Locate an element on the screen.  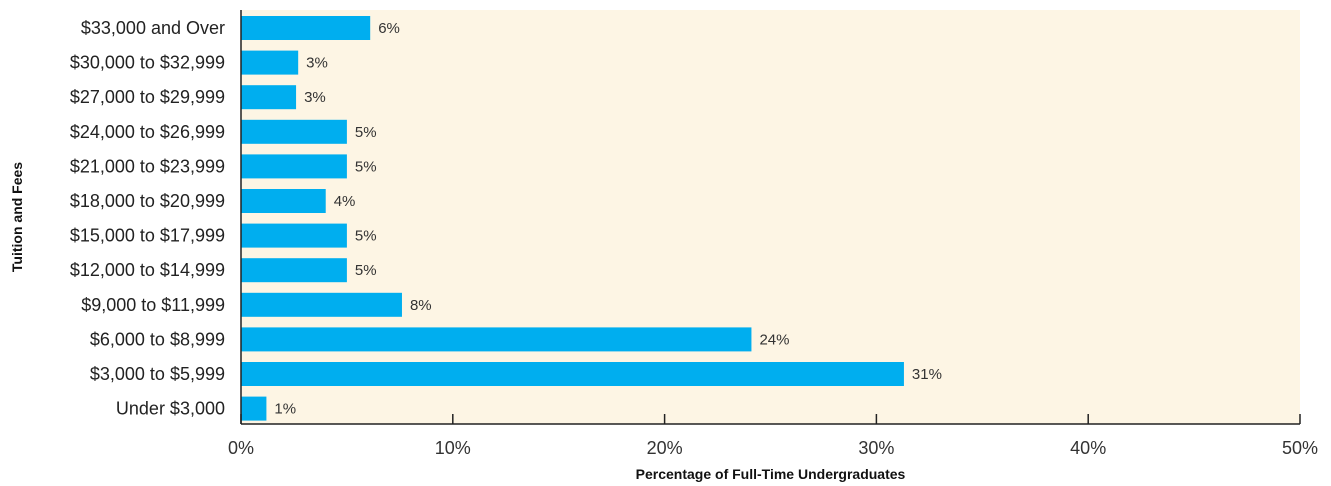
category-label: $21,000 to $23,999 is located at coordinates (147, 166).